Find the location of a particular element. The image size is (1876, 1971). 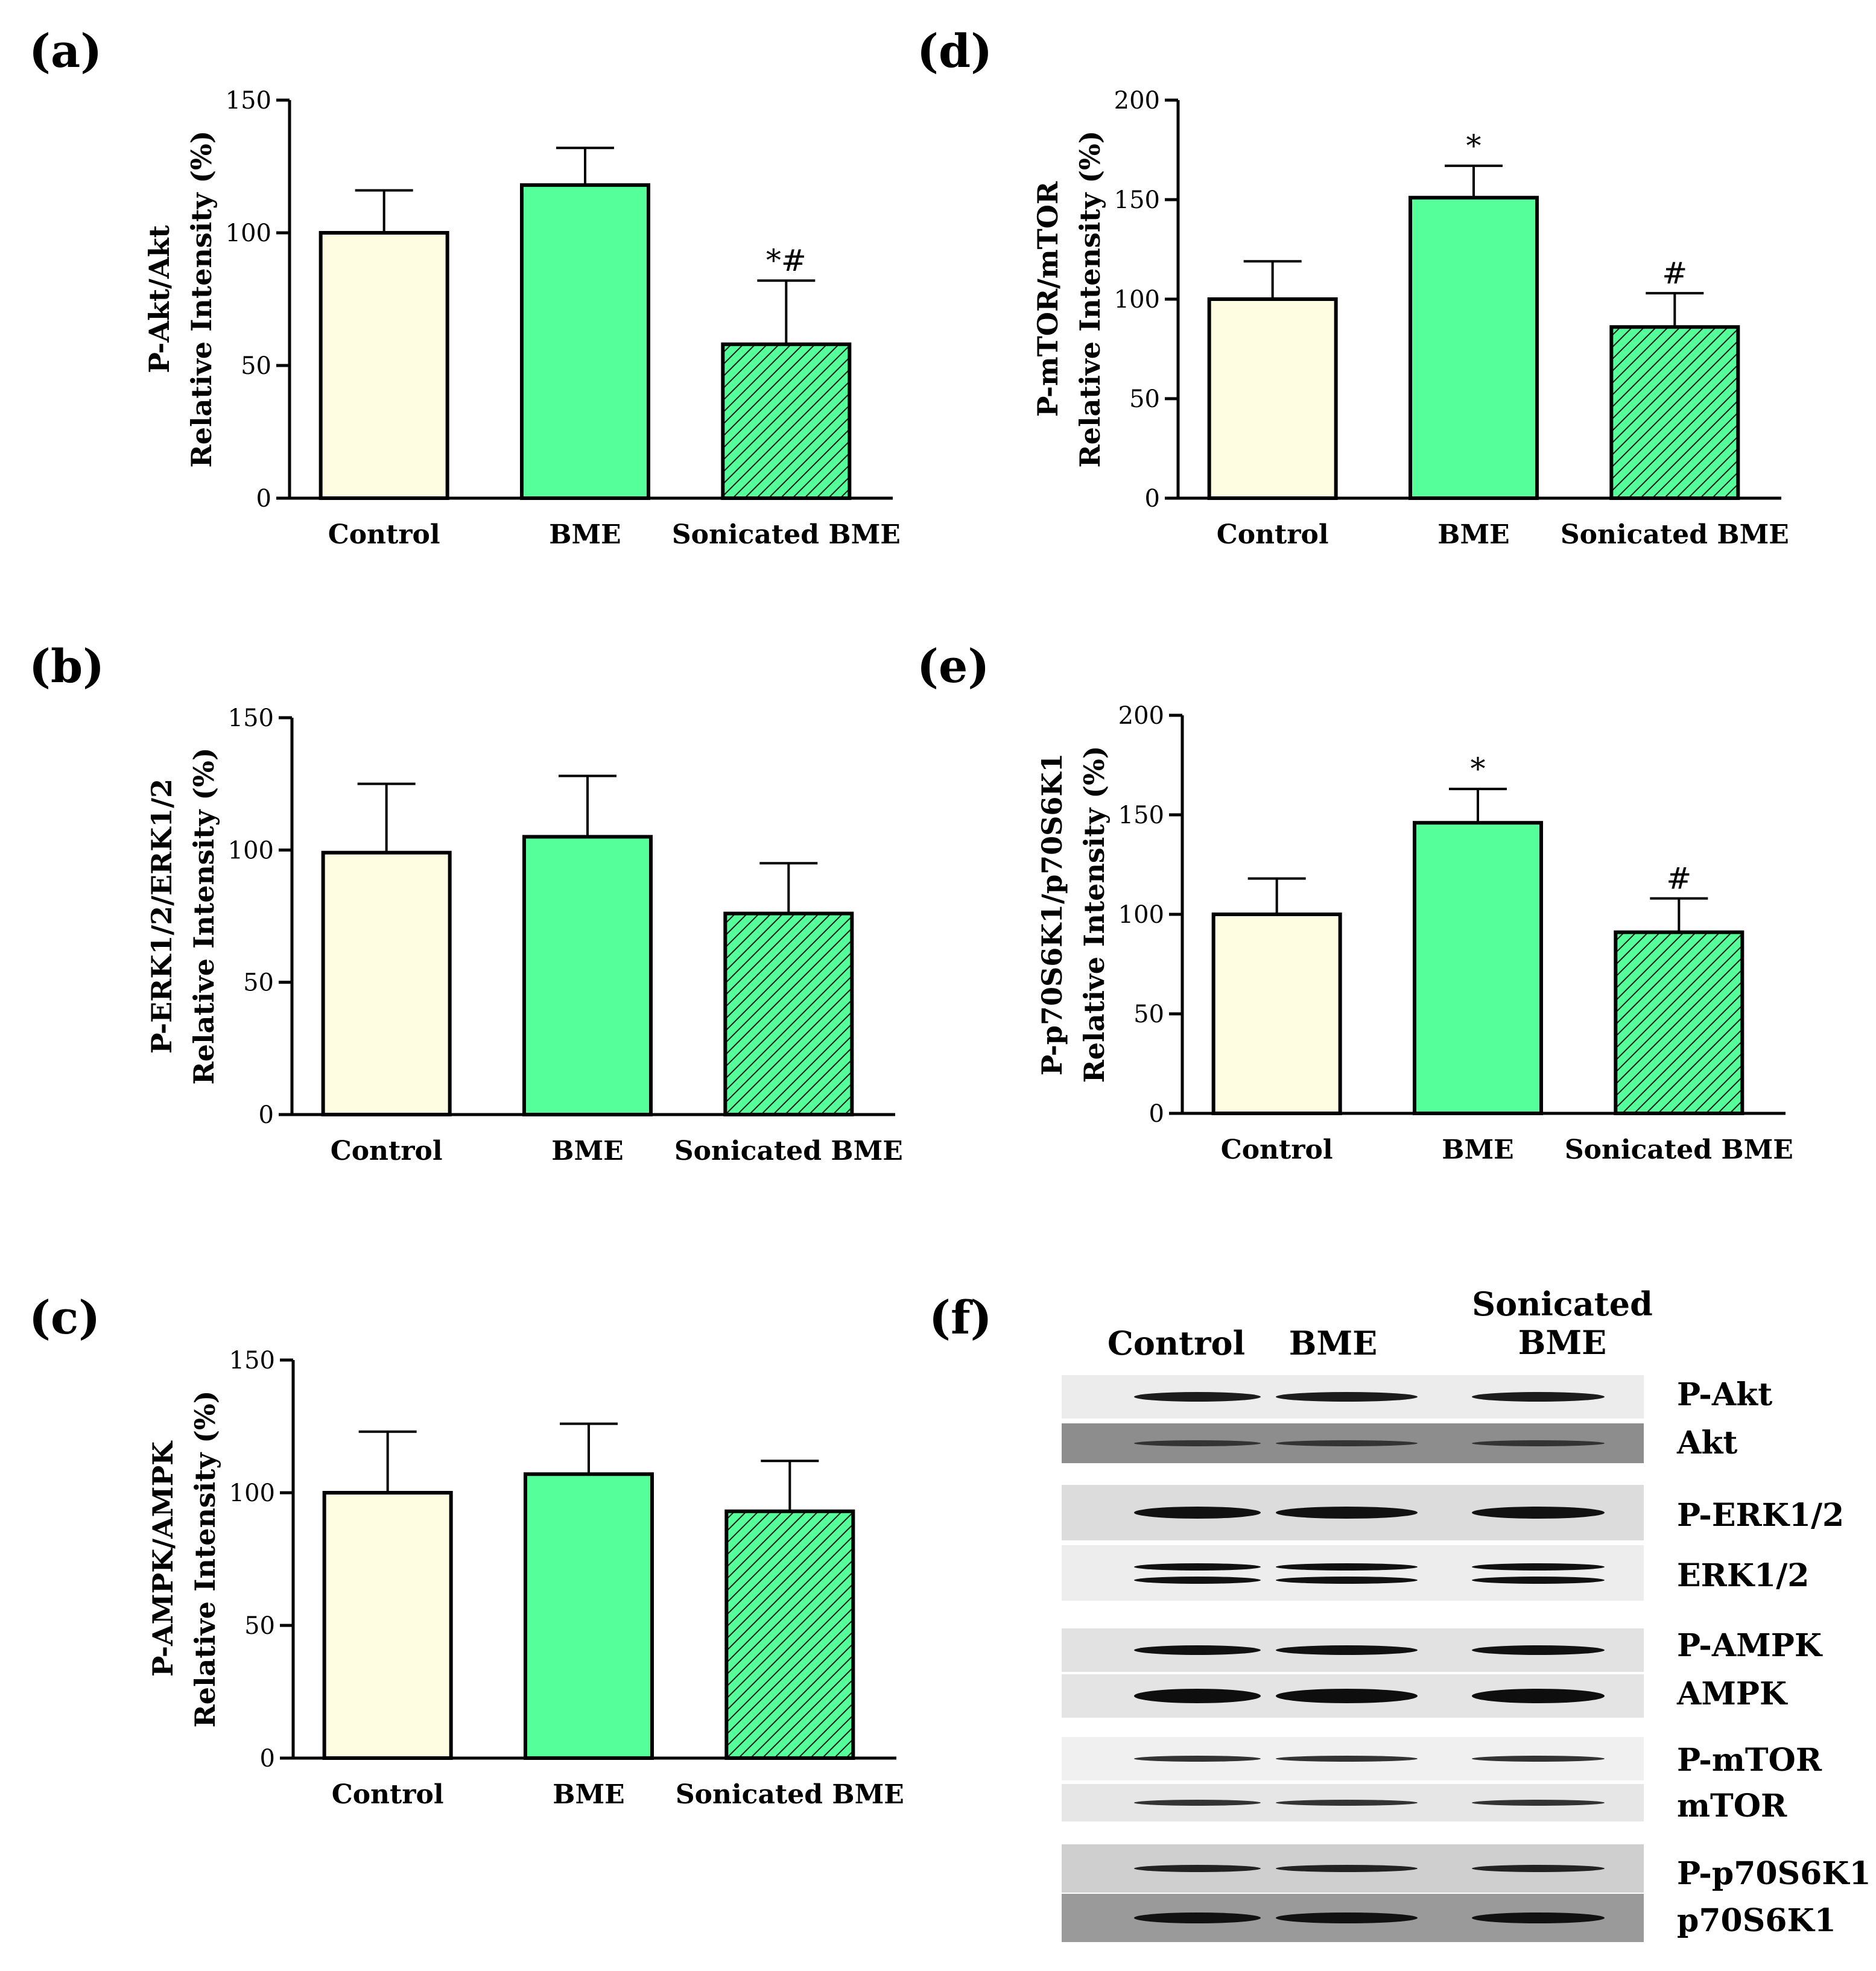

panel-label-b: (b) is located at coordinates (67, 666).